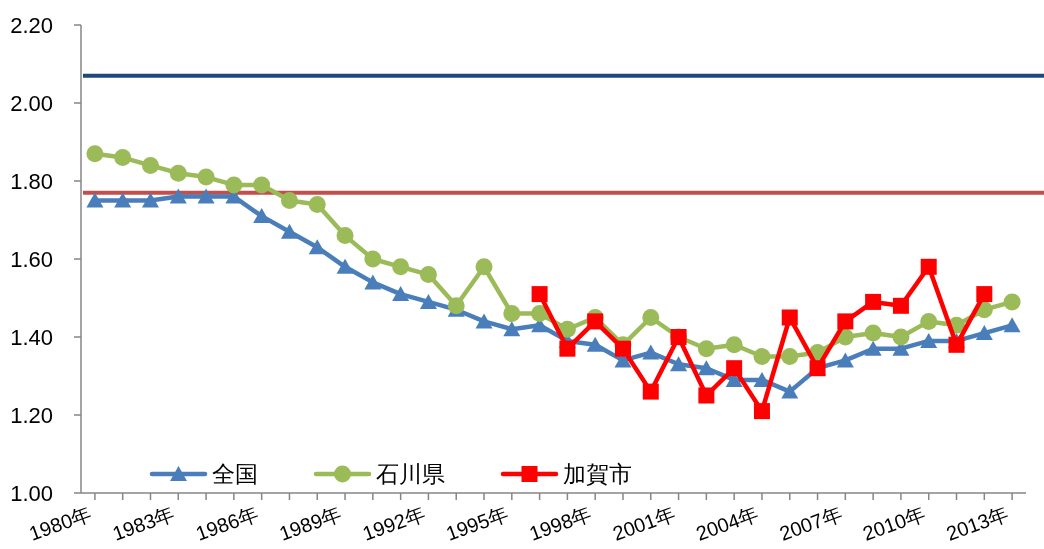  I want to click on legend-label: 加賀市, so click(597, 474).